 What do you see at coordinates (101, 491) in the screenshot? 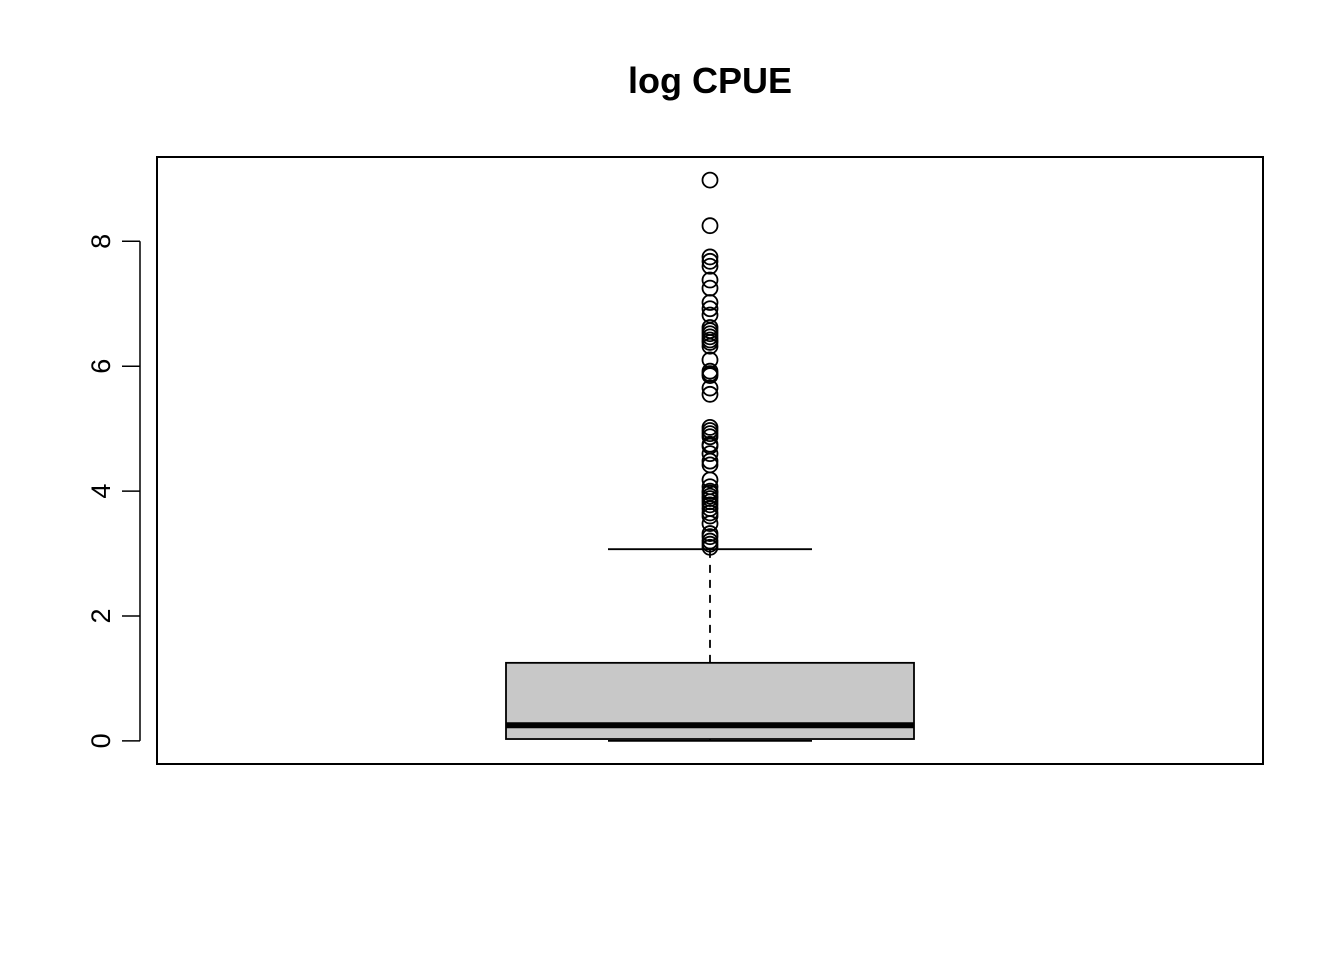
I see `y-tick-label: 4` at bounding box center [101, 491].